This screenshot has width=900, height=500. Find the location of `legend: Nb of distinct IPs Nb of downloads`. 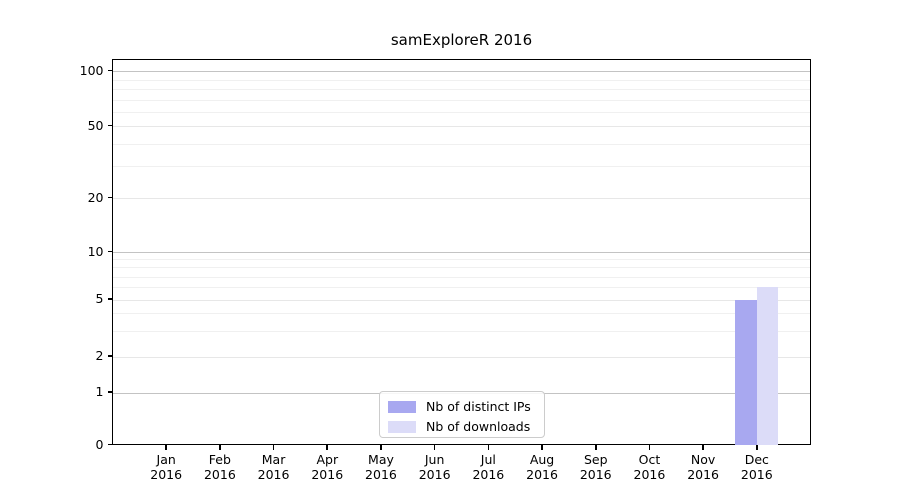

legend: Nb of distinct IPs Nb of downloads is located at coordinates (462, 414).